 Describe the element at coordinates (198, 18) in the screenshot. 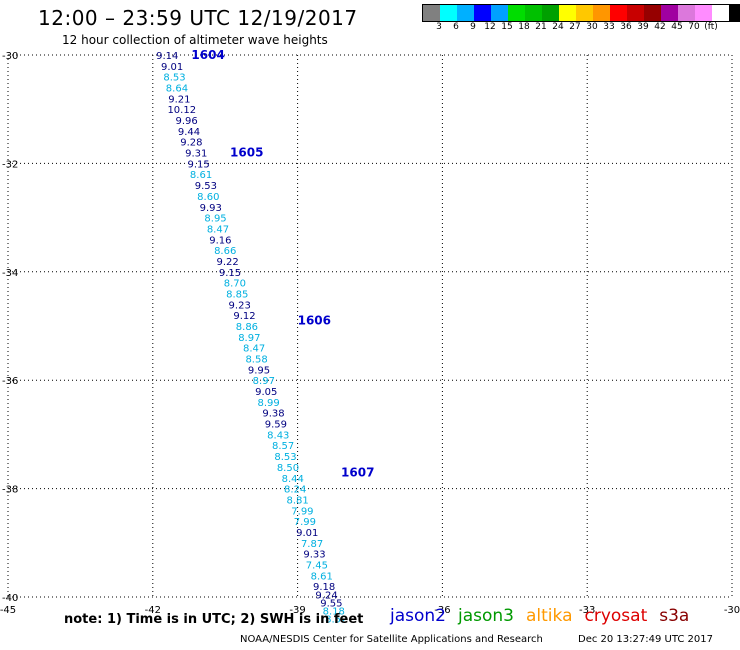

I see `chart-title: 12:00 – 23:59 UTC 12/19/2017` at that location.